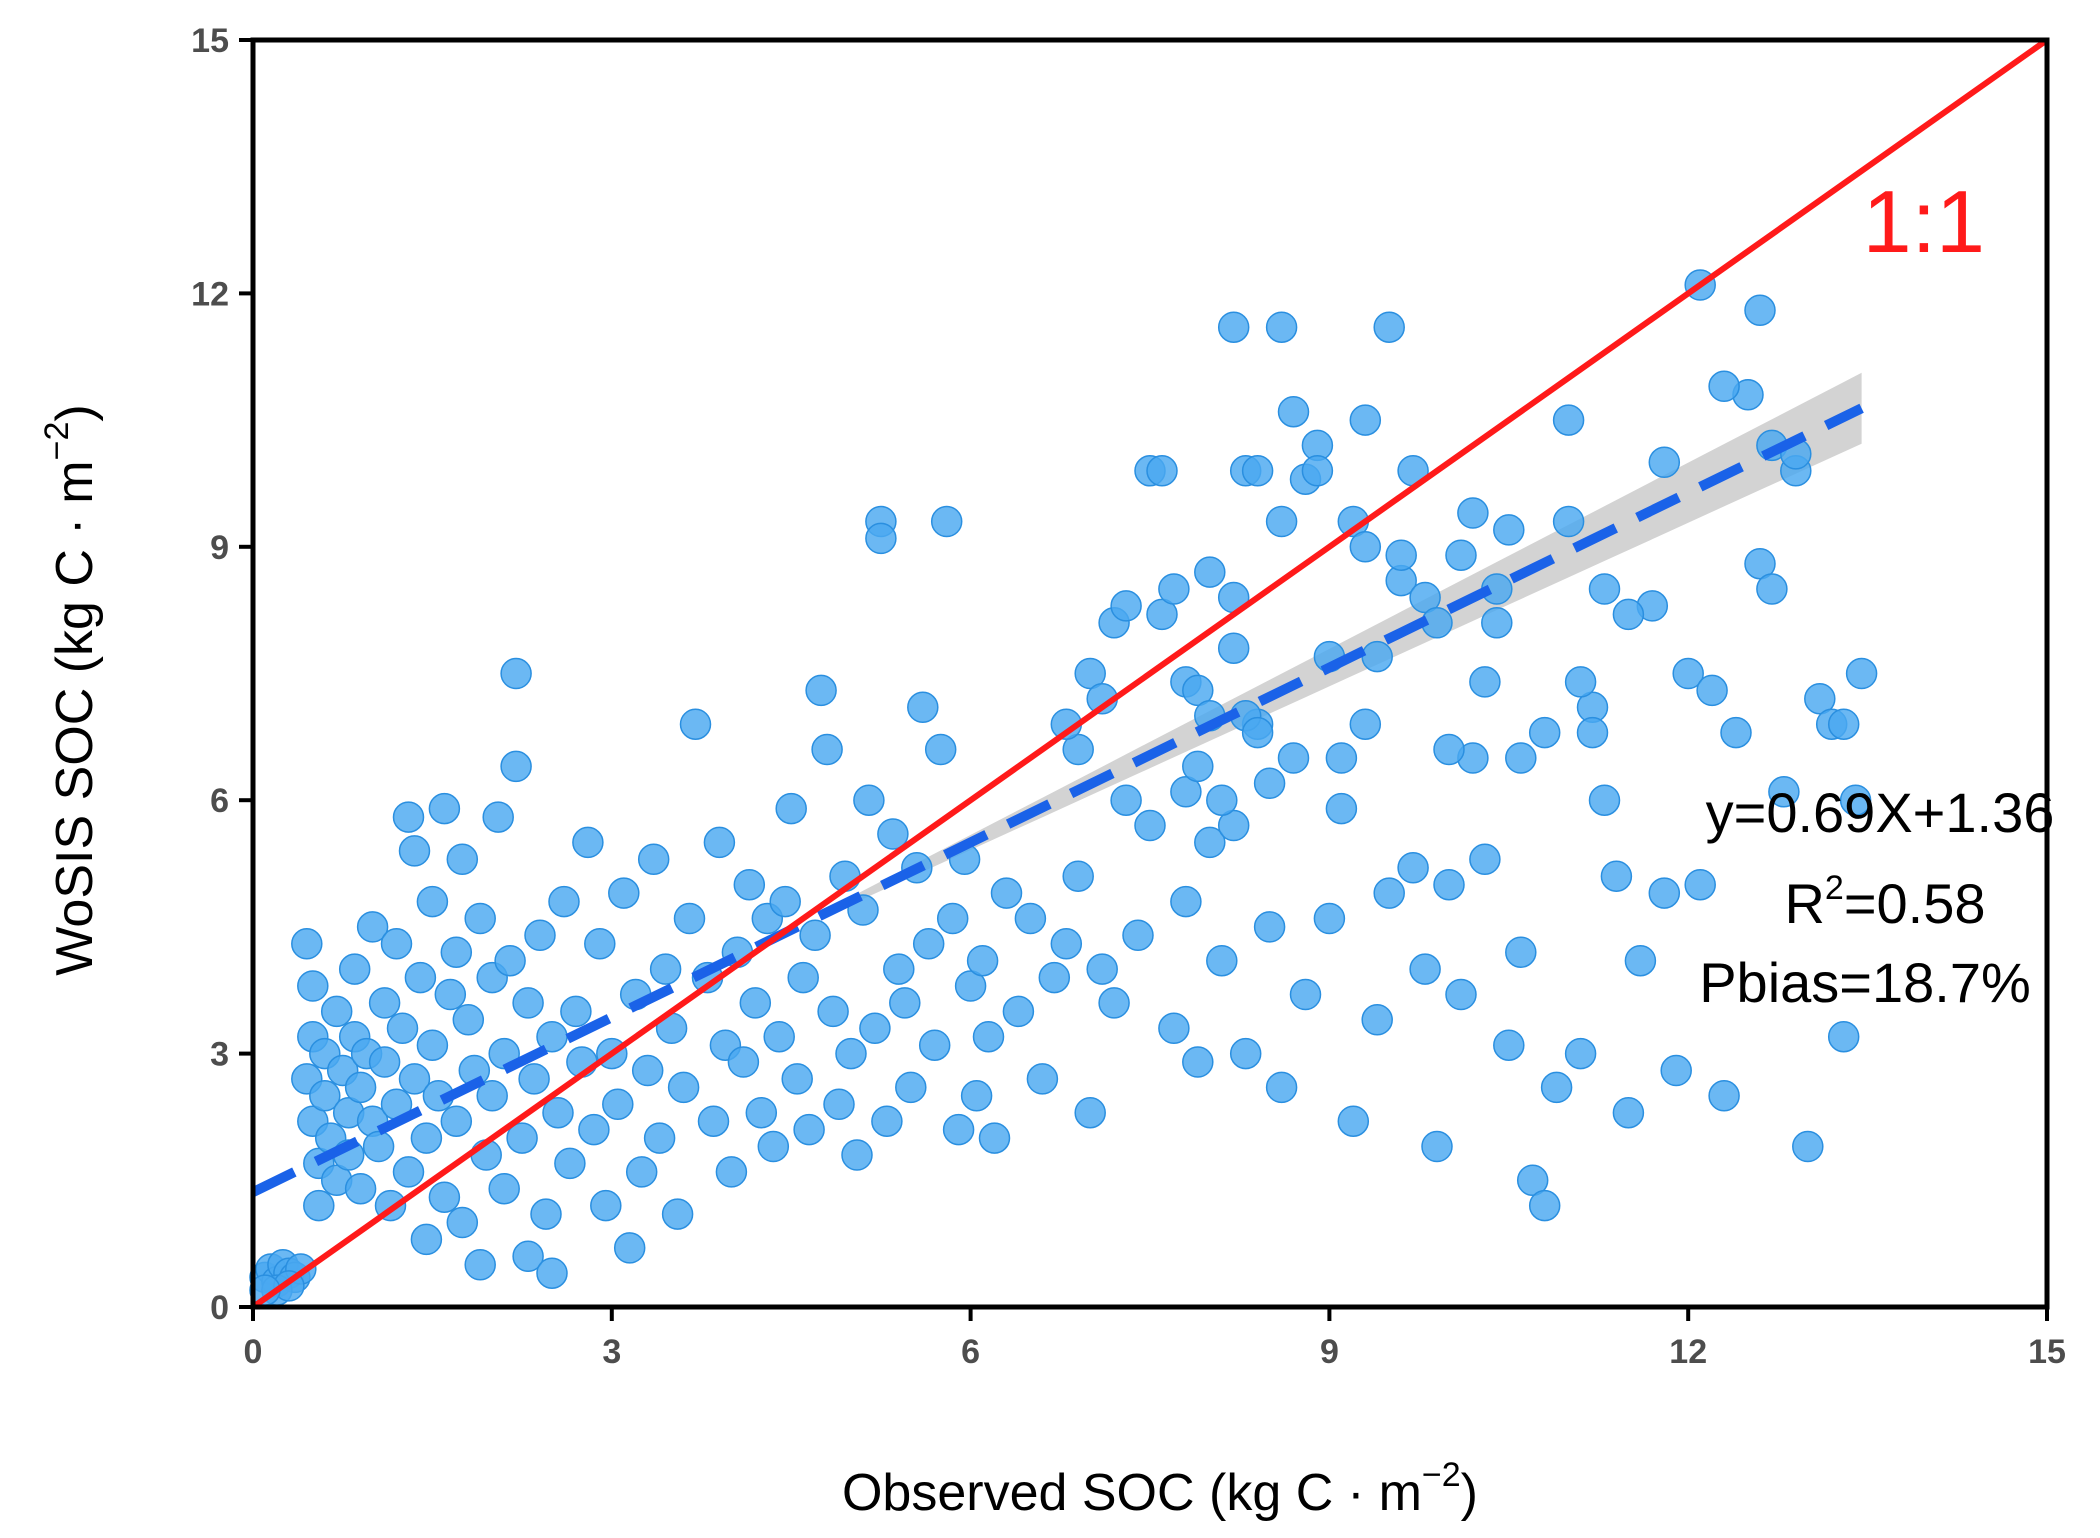 This screenshot has height=1538, width=2100. What do you see at coordinates (219, 1308) in the screenshot?
I see `y-tick-label: 0` at bounding box center [219, 1308].